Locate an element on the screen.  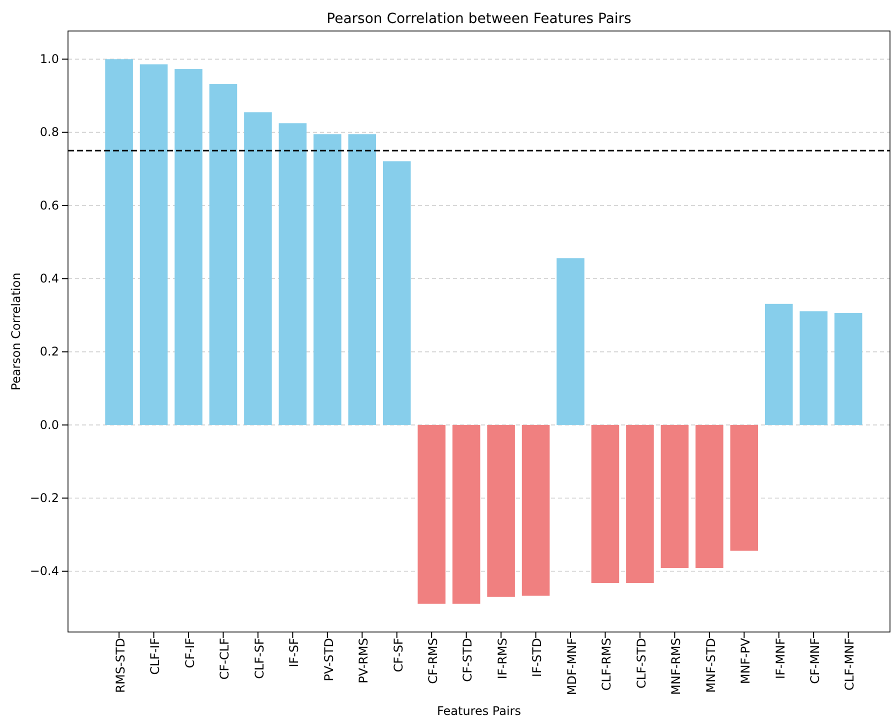
x-tick-label: CF-SF is located at coordinates (398, 655).